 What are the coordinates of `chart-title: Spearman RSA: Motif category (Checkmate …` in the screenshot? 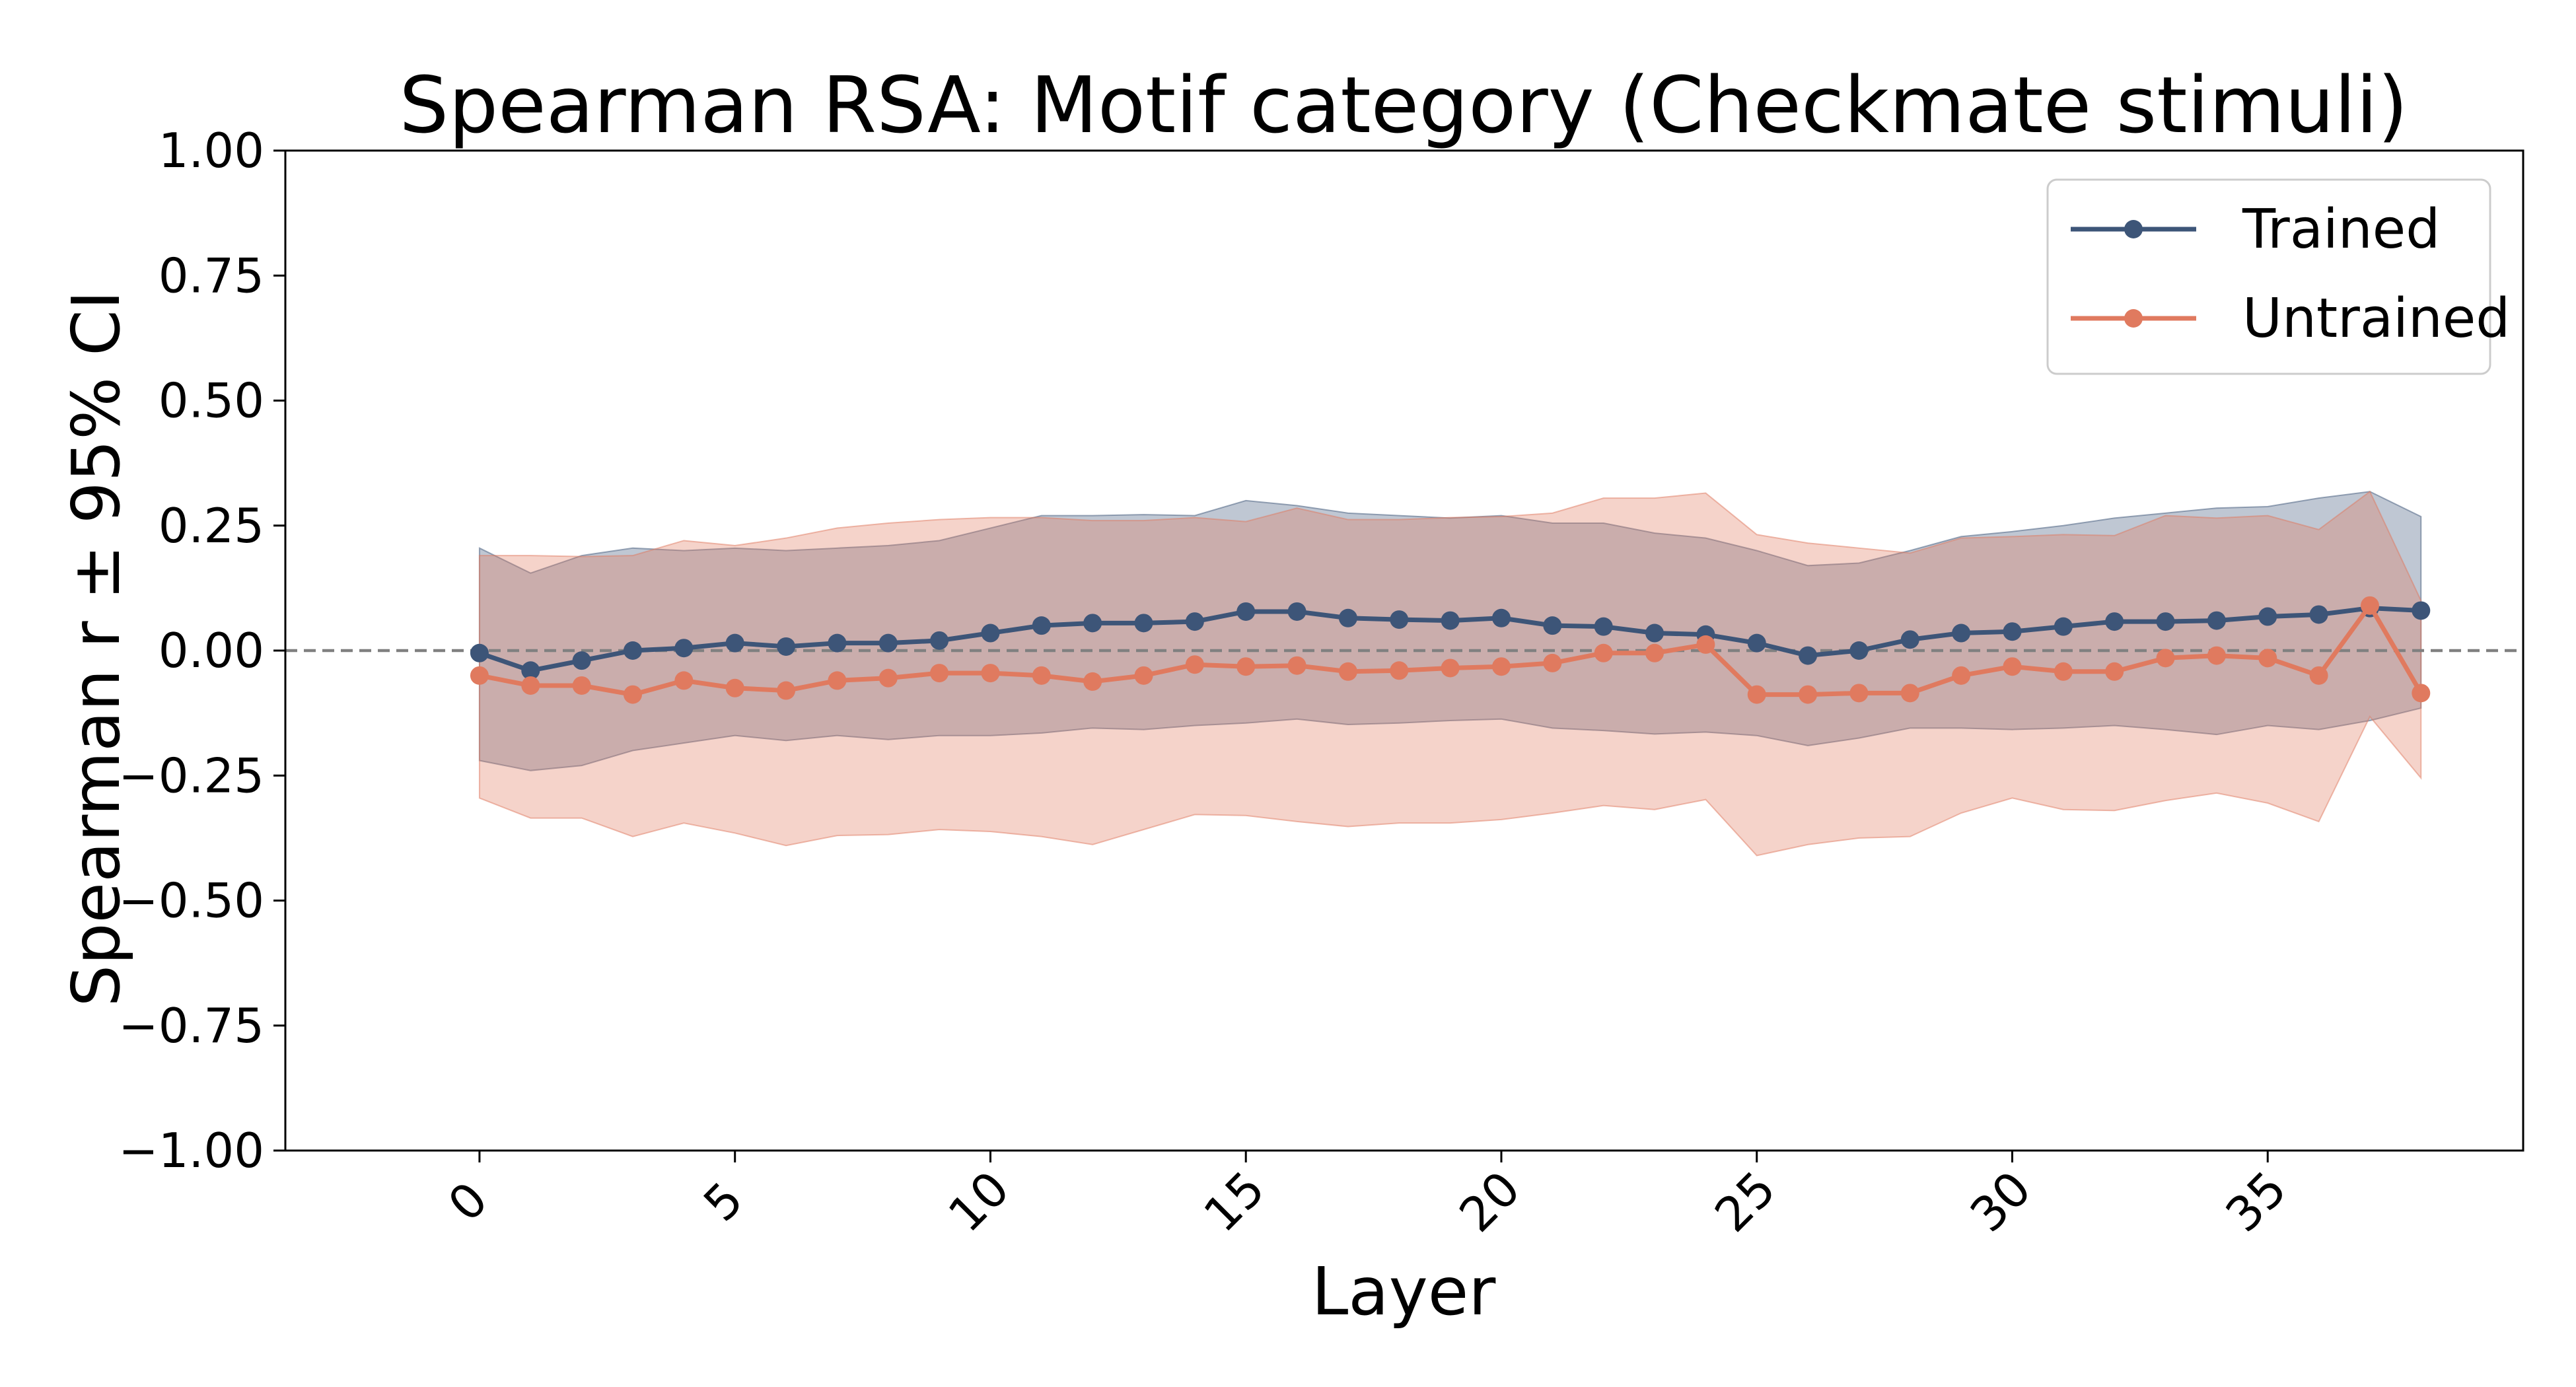 It's located at (1403, 105).